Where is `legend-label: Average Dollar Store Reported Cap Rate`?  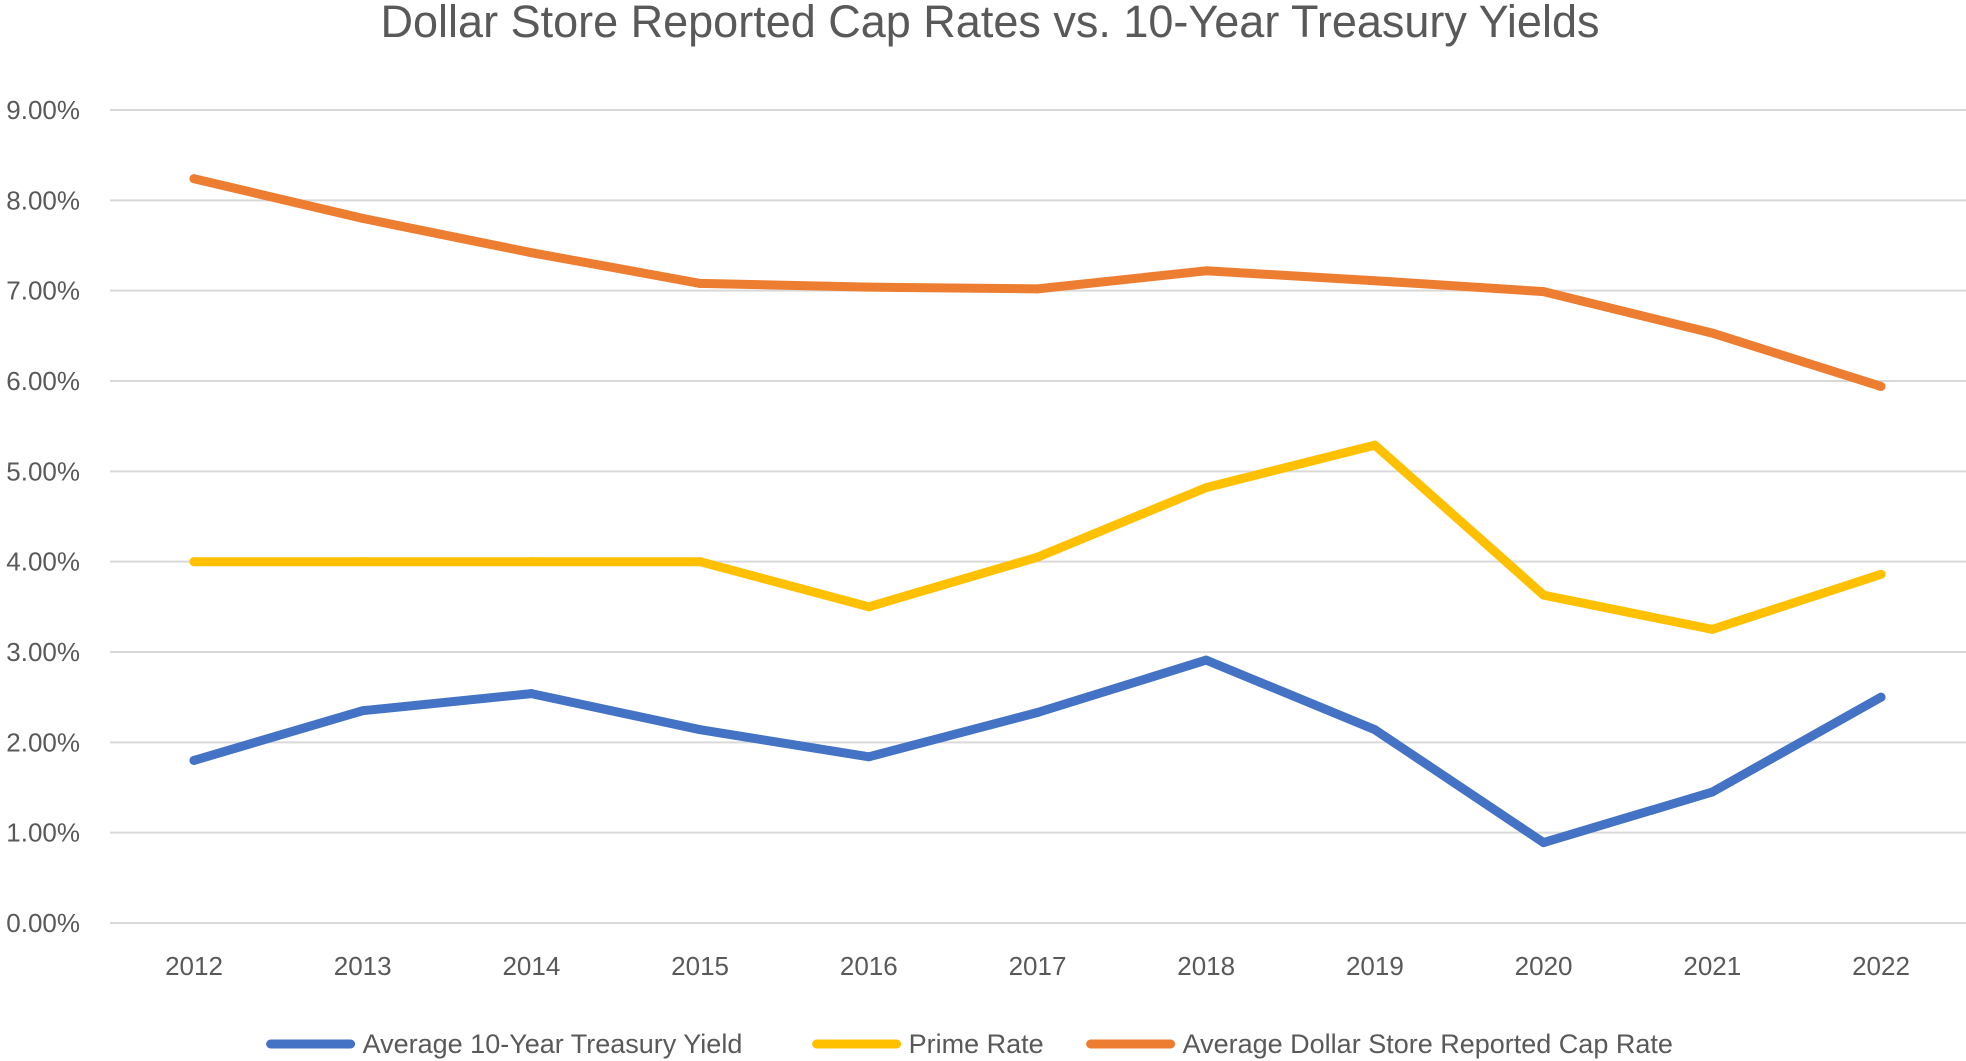
legend-label: Average Dollar Store Reported Cap Rate is located at coordinates (1428, 1044).